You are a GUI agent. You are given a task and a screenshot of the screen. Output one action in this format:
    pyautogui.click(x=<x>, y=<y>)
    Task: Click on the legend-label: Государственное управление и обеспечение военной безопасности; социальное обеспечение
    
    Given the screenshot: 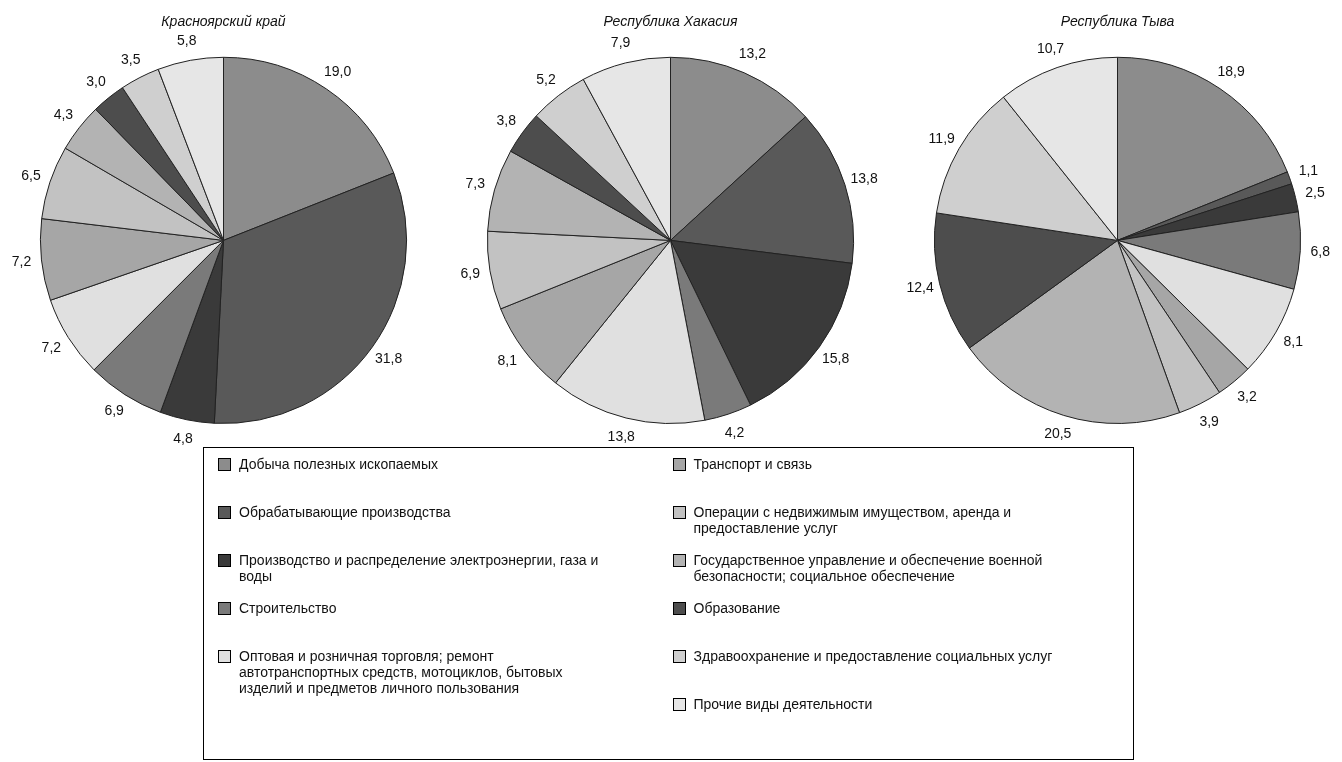 What is the action you would take?
    pyautogui.click(x=868, y=568)
    